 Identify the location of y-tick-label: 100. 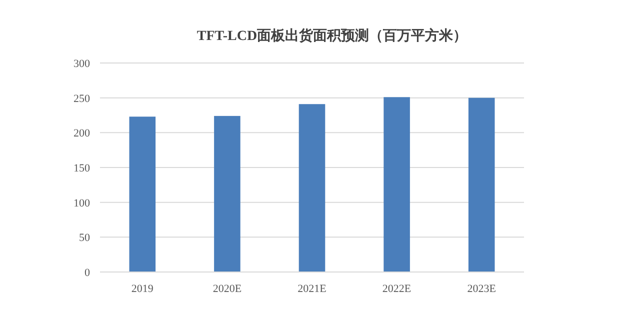
(82, 203).